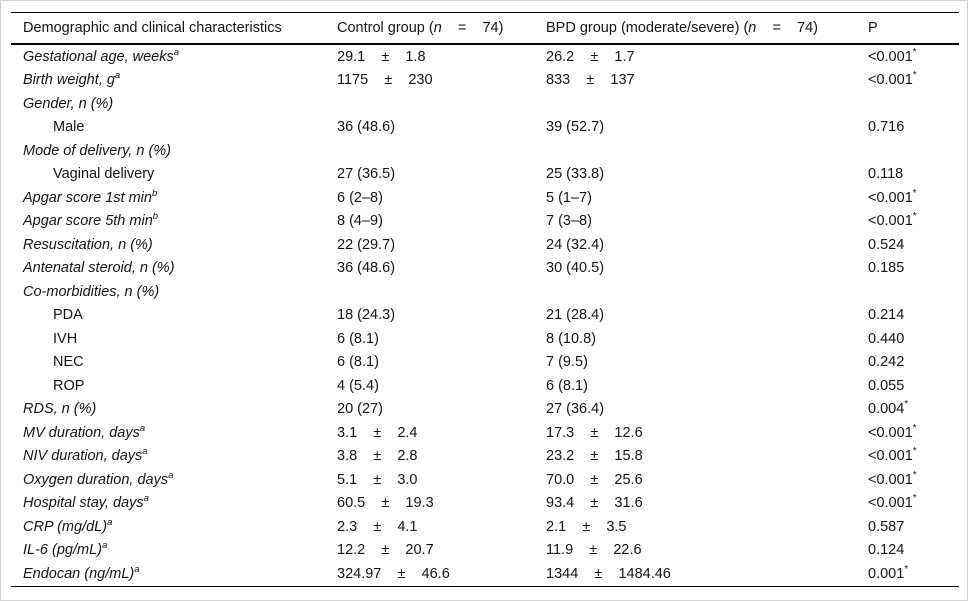  I want to click on row-label: Antenatal steroid, n (%), so click(99, 268).